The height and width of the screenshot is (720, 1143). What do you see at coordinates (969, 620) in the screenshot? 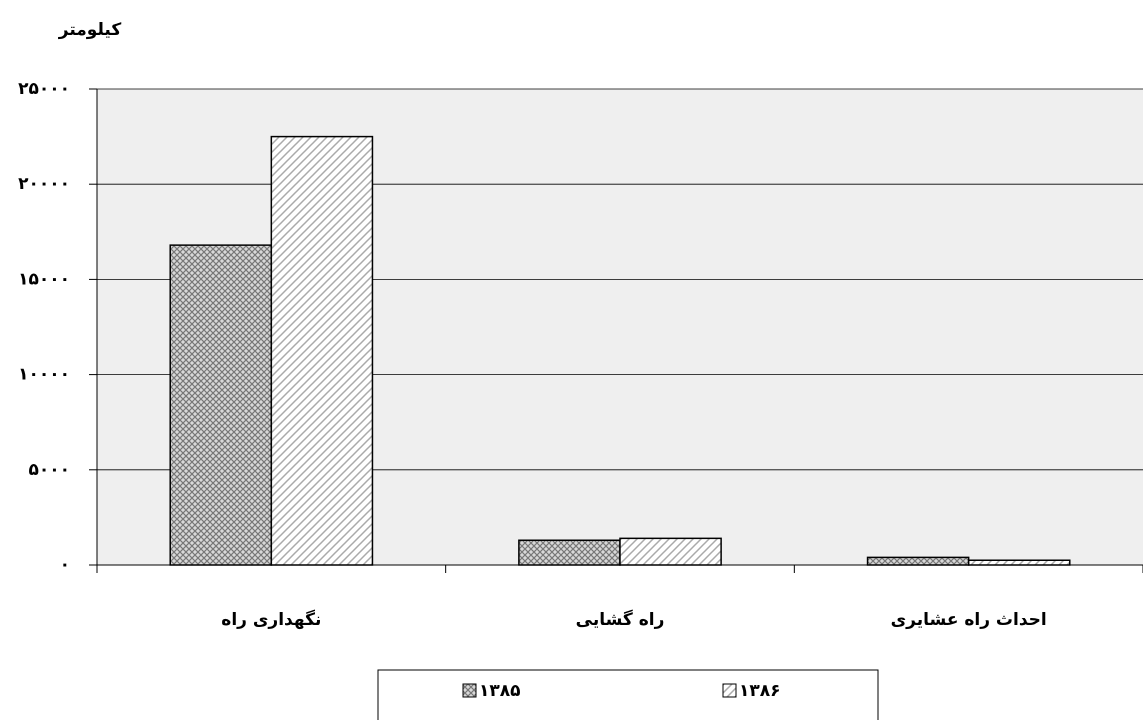
I see `x-tick-label: احداث راه عشایری` at bounding box center [969, 620].